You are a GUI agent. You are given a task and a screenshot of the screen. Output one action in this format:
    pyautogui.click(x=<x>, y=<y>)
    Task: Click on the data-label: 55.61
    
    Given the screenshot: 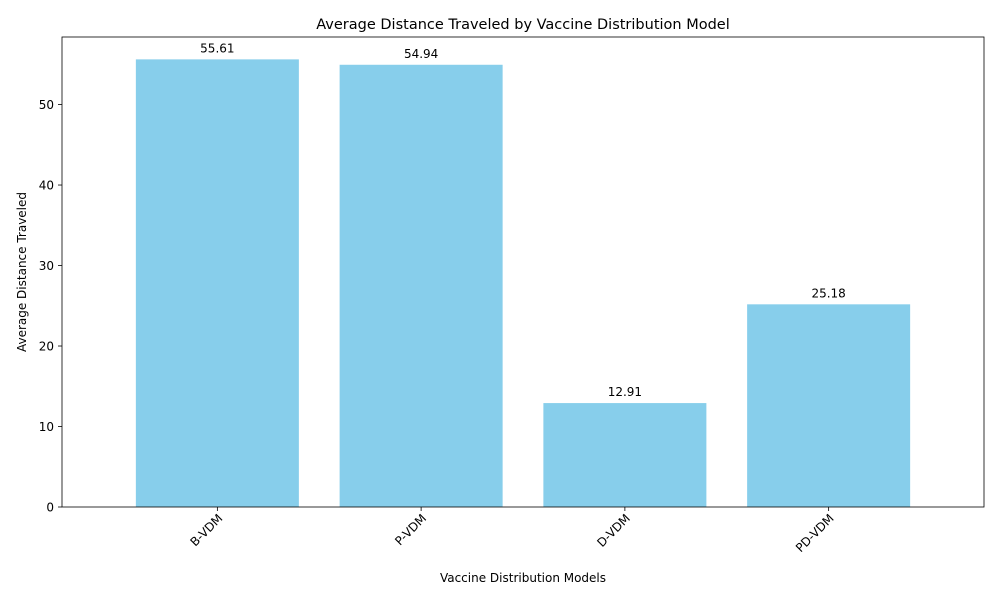 What is the action you would take?
    pyautogui.click(x=217, y=48)
    